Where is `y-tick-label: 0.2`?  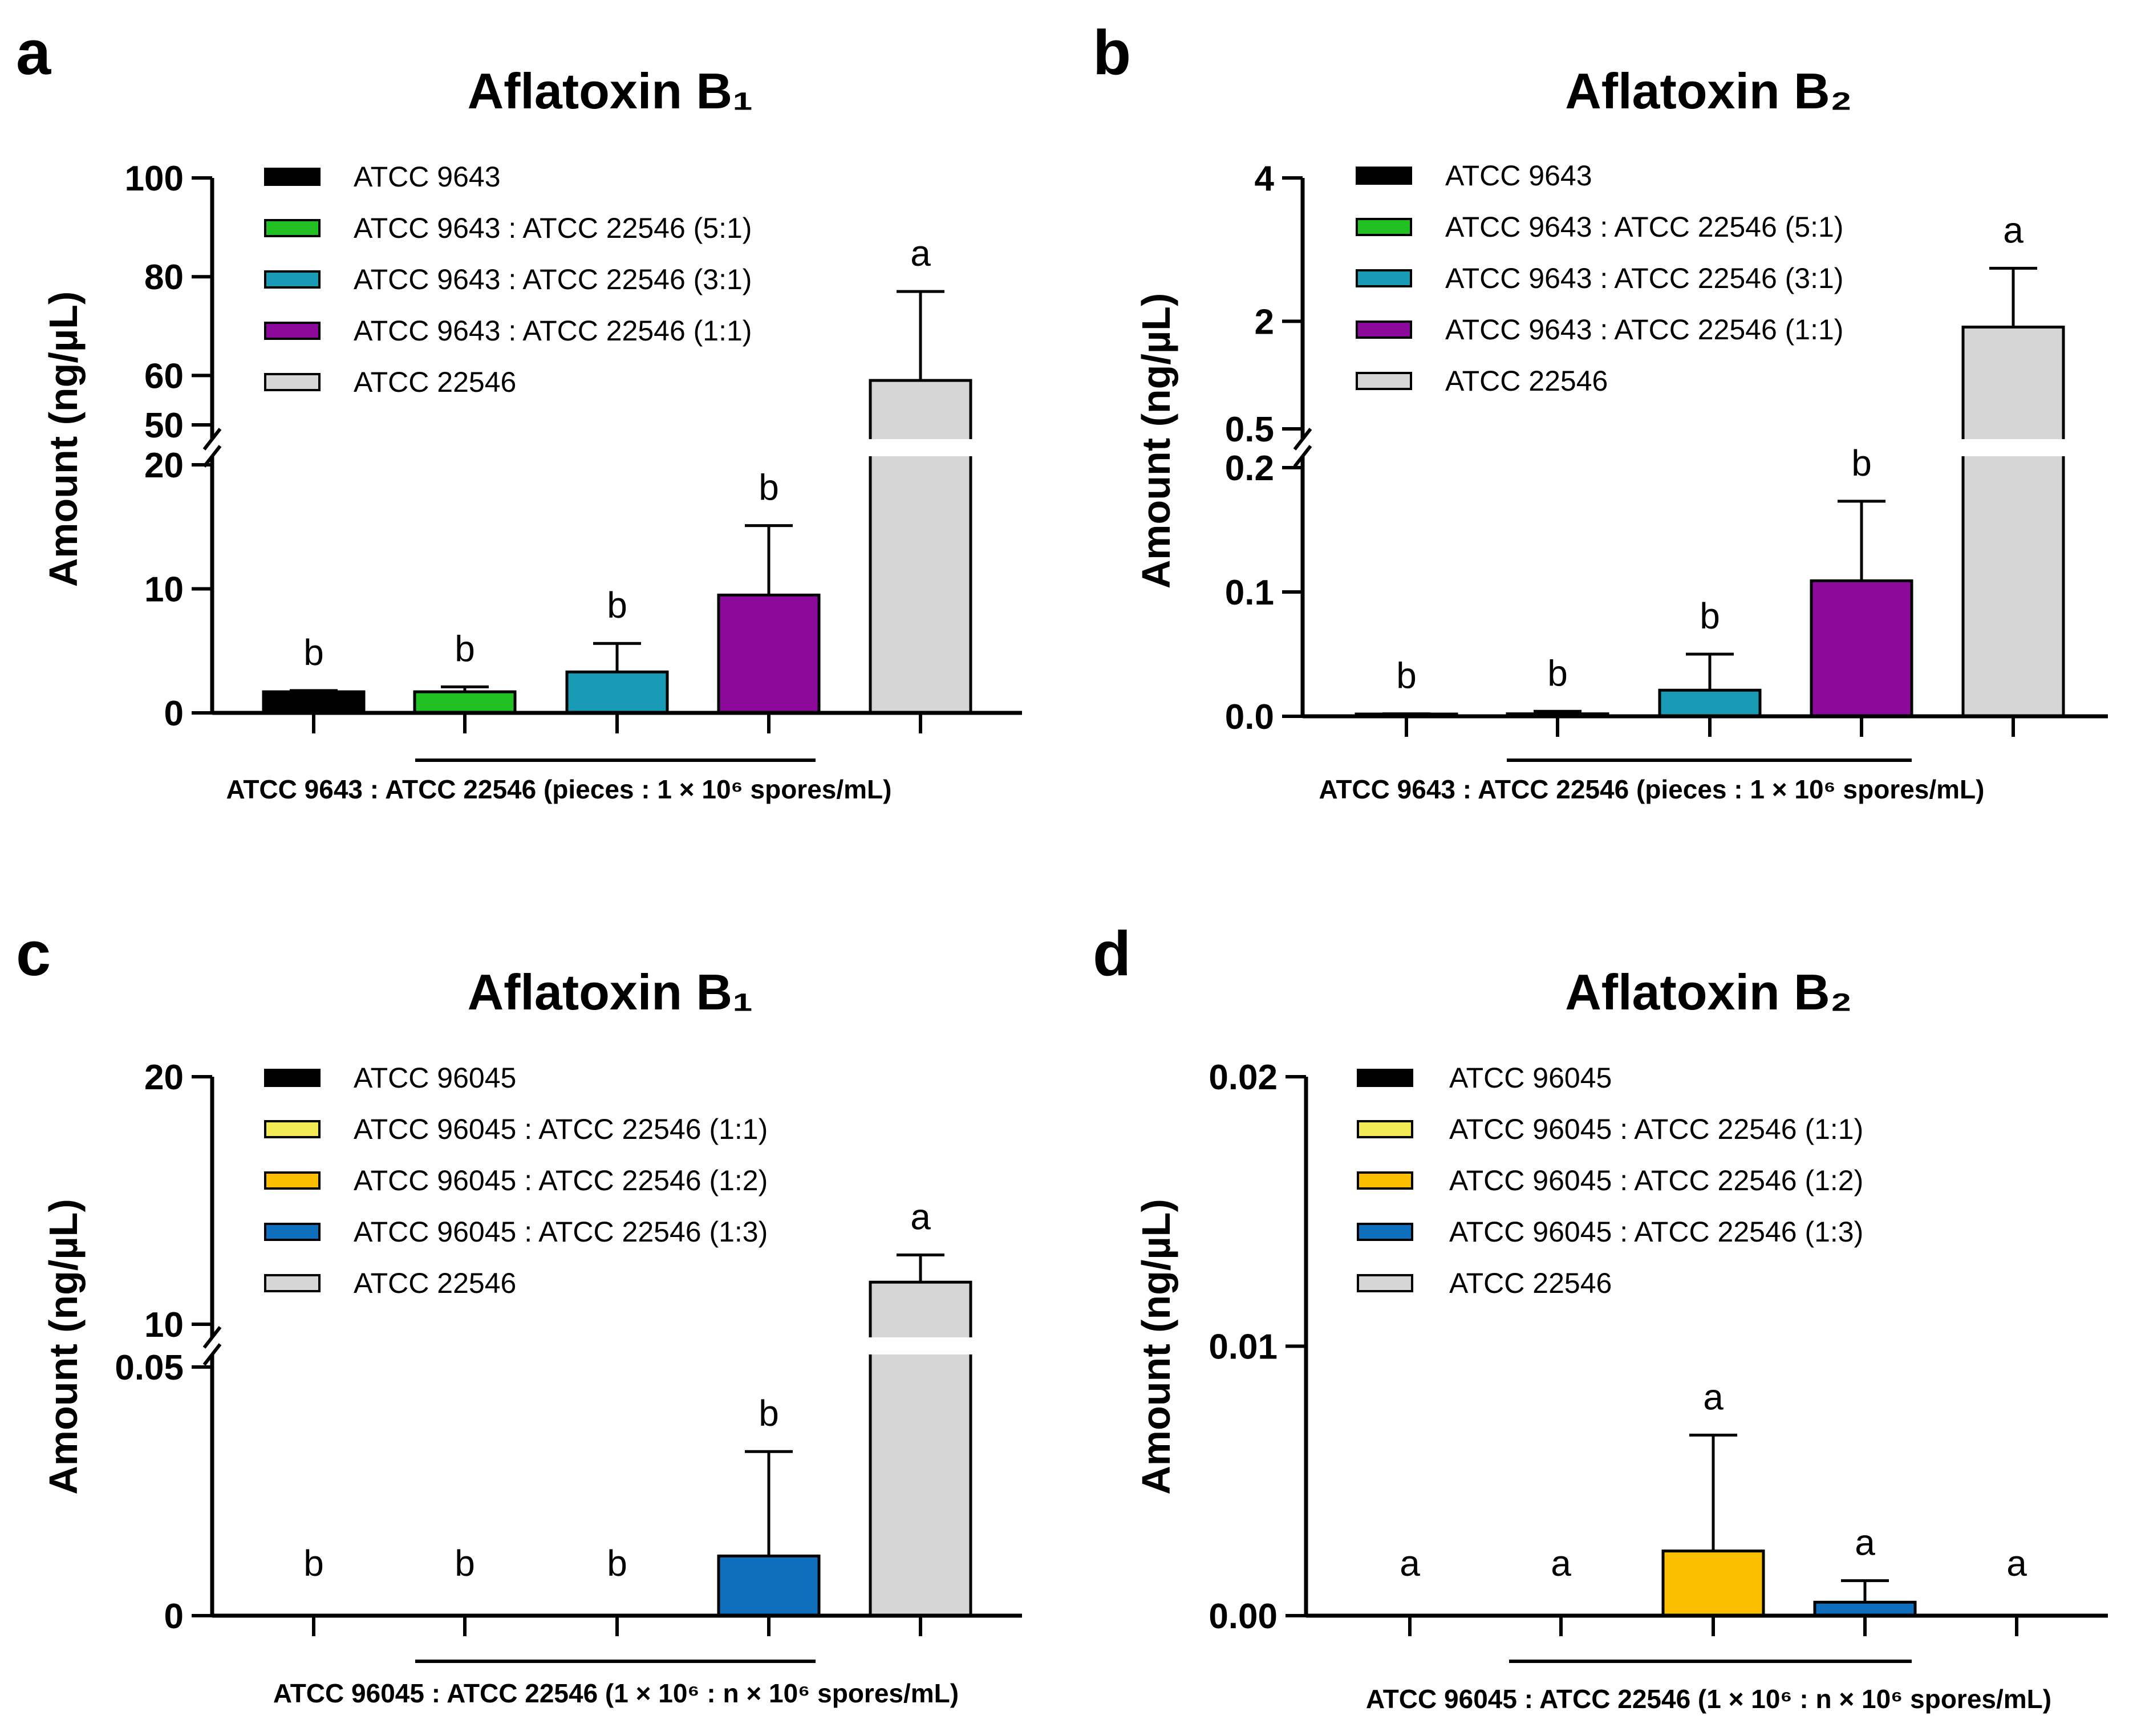
y-tick-label: 0.2 is located at coordinates (1249, 468).